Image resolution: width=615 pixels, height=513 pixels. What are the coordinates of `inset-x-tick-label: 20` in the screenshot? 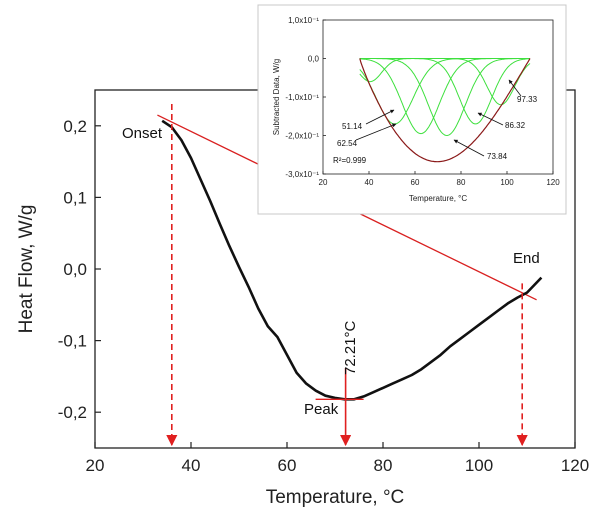 It's located at (323, 182).